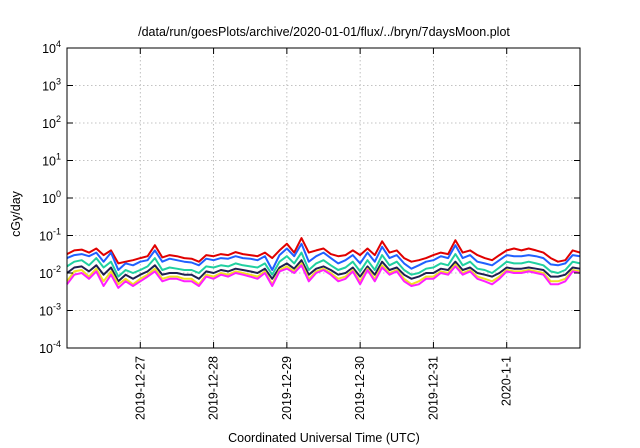  What do you see at coordinates (58, 119) in the screenshot?
I see `y-tick-exponent: 2` at bounding box center [58, 119].